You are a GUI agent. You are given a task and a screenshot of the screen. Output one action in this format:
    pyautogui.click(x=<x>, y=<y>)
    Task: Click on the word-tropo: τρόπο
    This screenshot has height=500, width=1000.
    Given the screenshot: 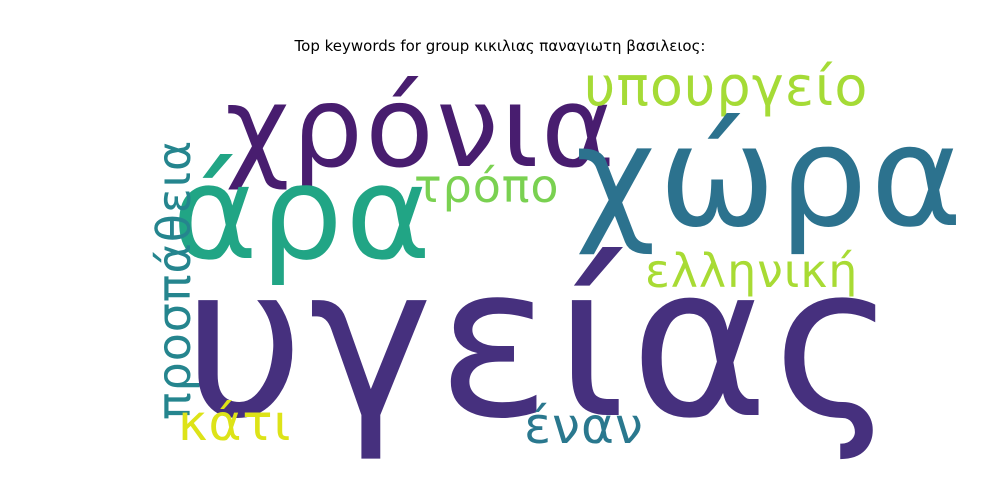 What is the action you would take?
    pyautogui.click(x=487, y=186)
    